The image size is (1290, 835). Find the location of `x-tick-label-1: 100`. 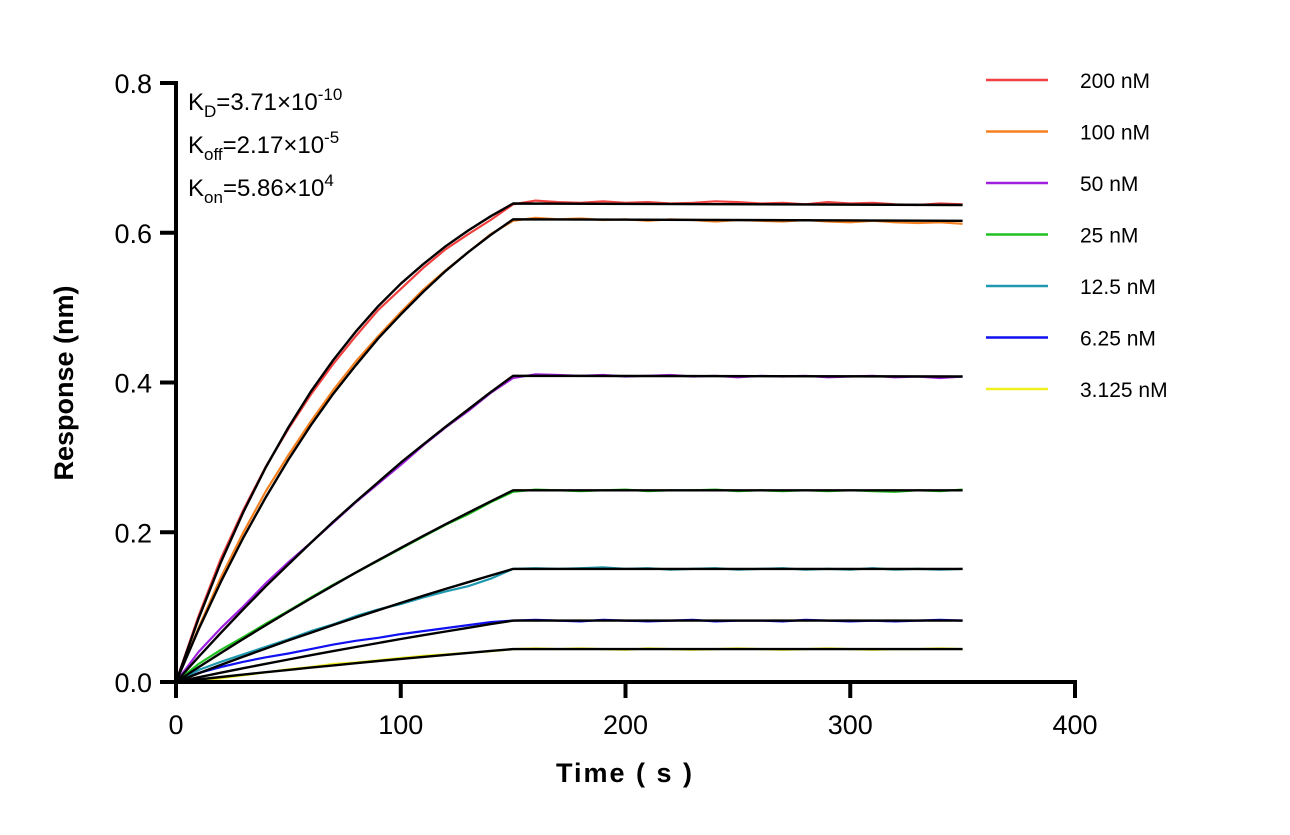

x-tick-label-1: 100 is located at coordinates (400, 725).